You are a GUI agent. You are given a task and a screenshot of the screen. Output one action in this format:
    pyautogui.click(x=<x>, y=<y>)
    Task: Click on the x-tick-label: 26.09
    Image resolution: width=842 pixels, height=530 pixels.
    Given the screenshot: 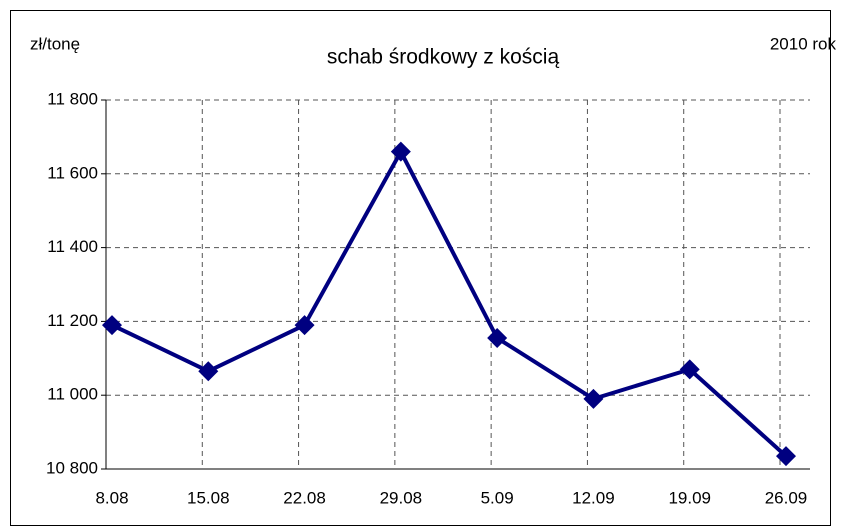 What is the action you would take?
    pyautogui.click(x=786, y=497)
    